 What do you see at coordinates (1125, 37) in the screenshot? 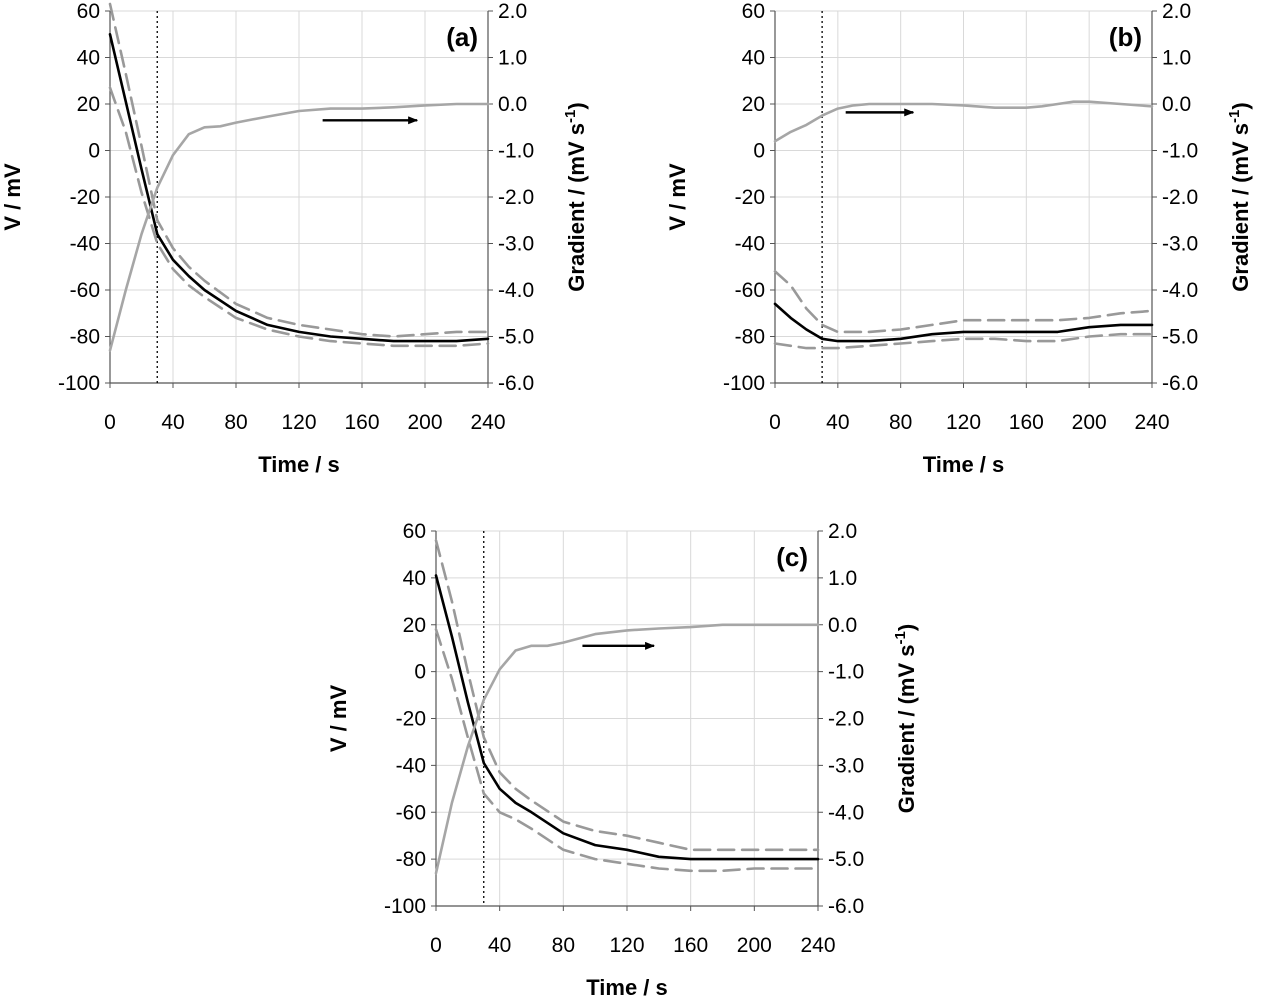
I see `panel-label: (b)` at bounding box center [1125, 37].